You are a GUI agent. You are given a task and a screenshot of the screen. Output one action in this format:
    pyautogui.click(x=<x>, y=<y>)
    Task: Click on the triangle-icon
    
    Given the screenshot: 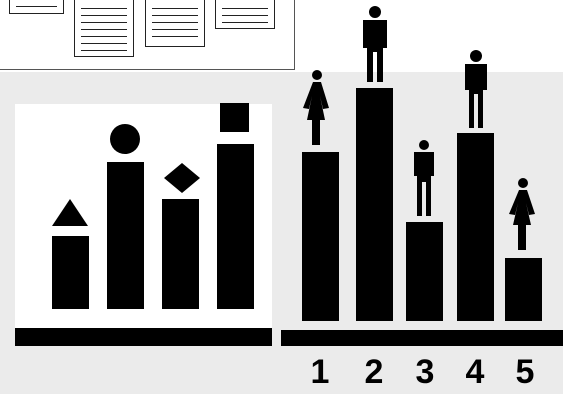 What is the action you would take?
    pyautogui.click(x=70, y=212)
    